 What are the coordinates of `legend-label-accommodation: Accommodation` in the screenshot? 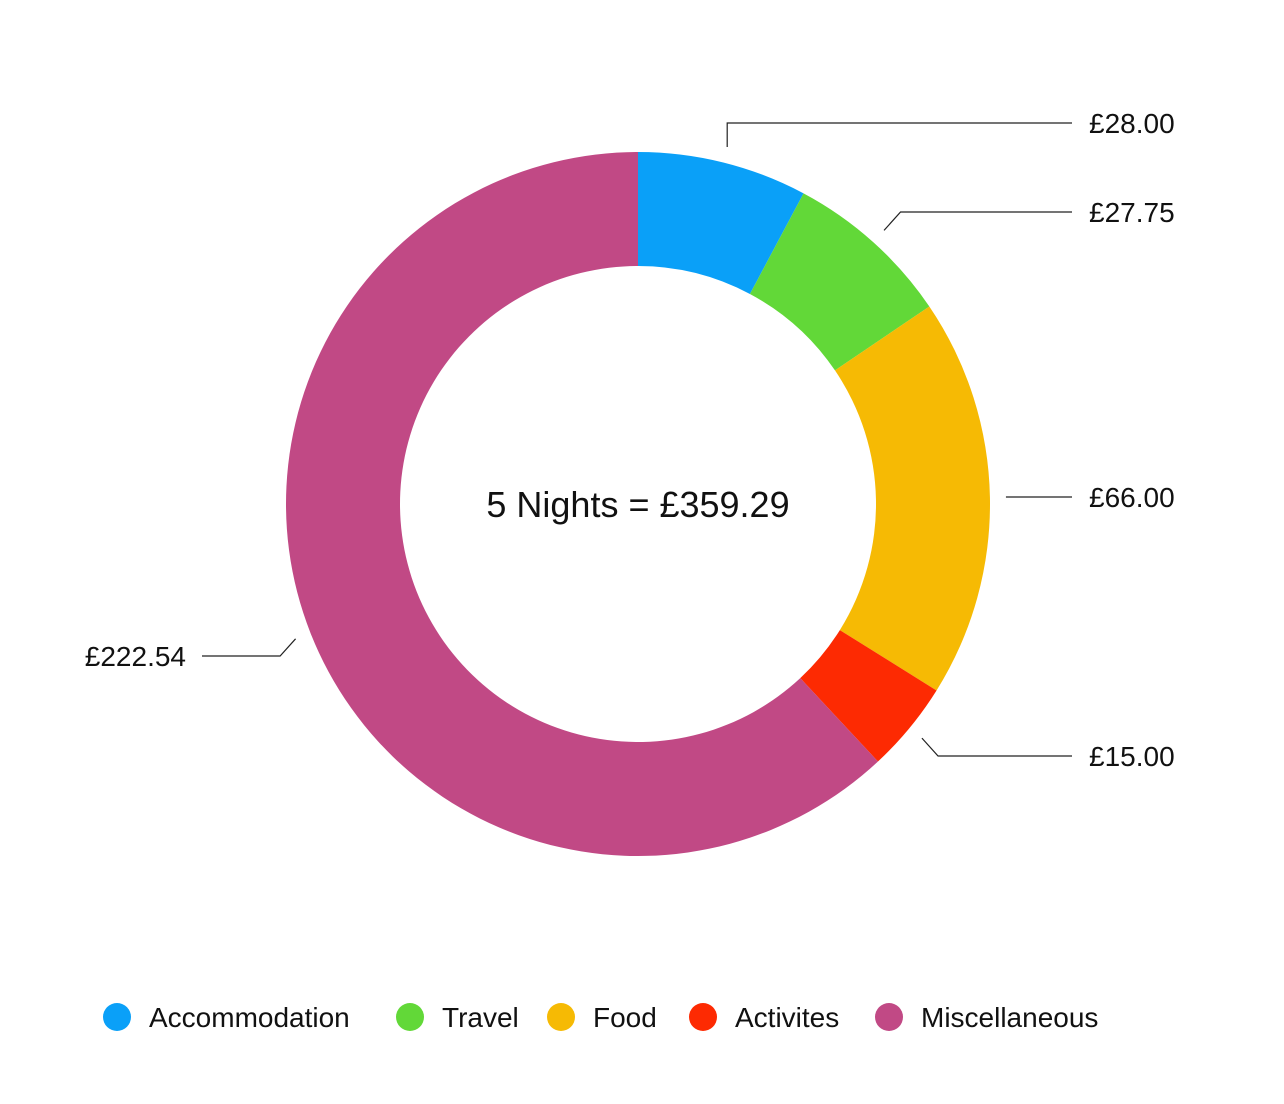 It's located at (249, 1017).